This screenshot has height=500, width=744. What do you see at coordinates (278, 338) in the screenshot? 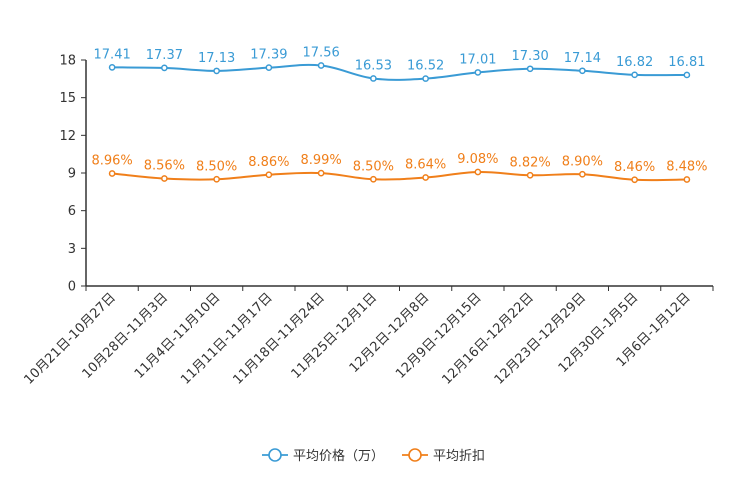
I see `x-category-label: 11月18日-11月24日` at bounding box center [278, 338].